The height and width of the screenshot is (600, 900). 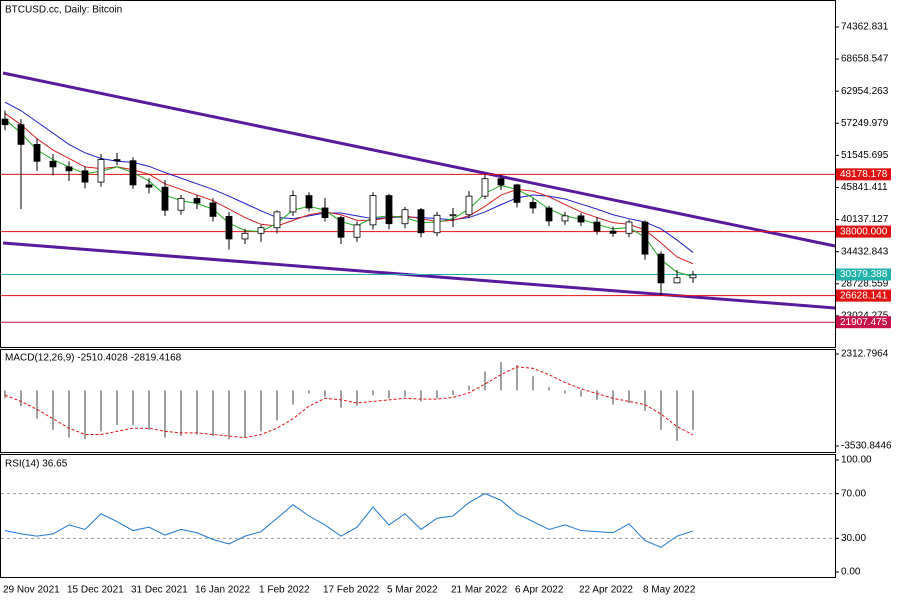 I want to click on x-tick-label: 17 Feb 2022, so click(x=351, y=590).